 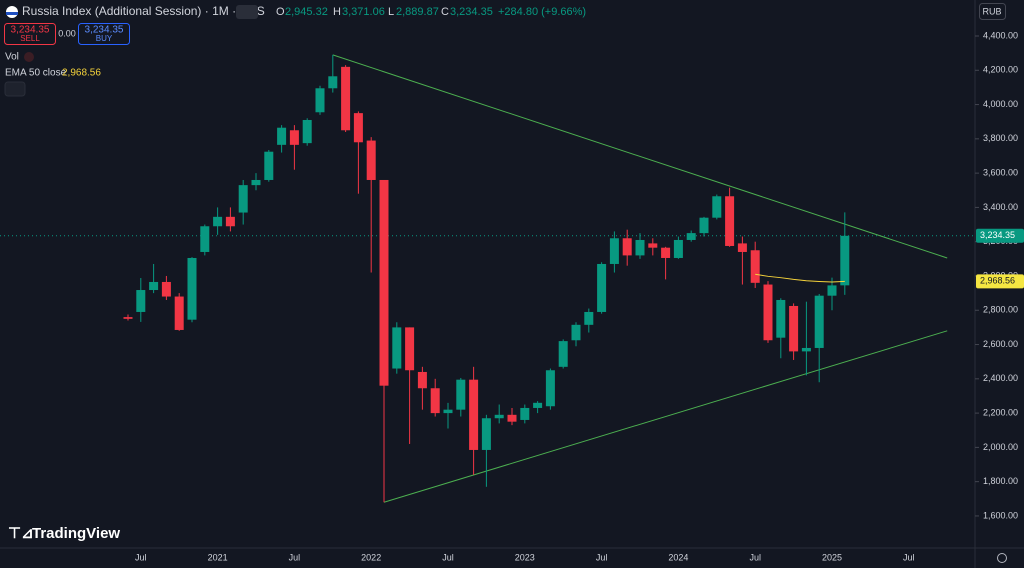 I want to click on y-tick-label: 4,200.00, so click(x=1000, y=70).